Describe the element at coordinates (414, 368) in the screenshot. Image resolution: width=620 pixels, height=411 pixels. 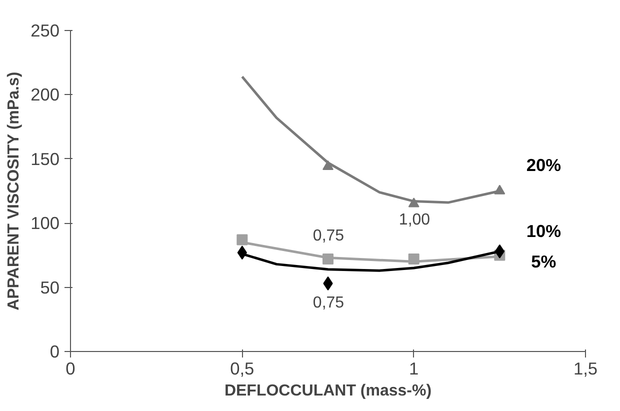
I see `x-tick-label: 1` at that location.